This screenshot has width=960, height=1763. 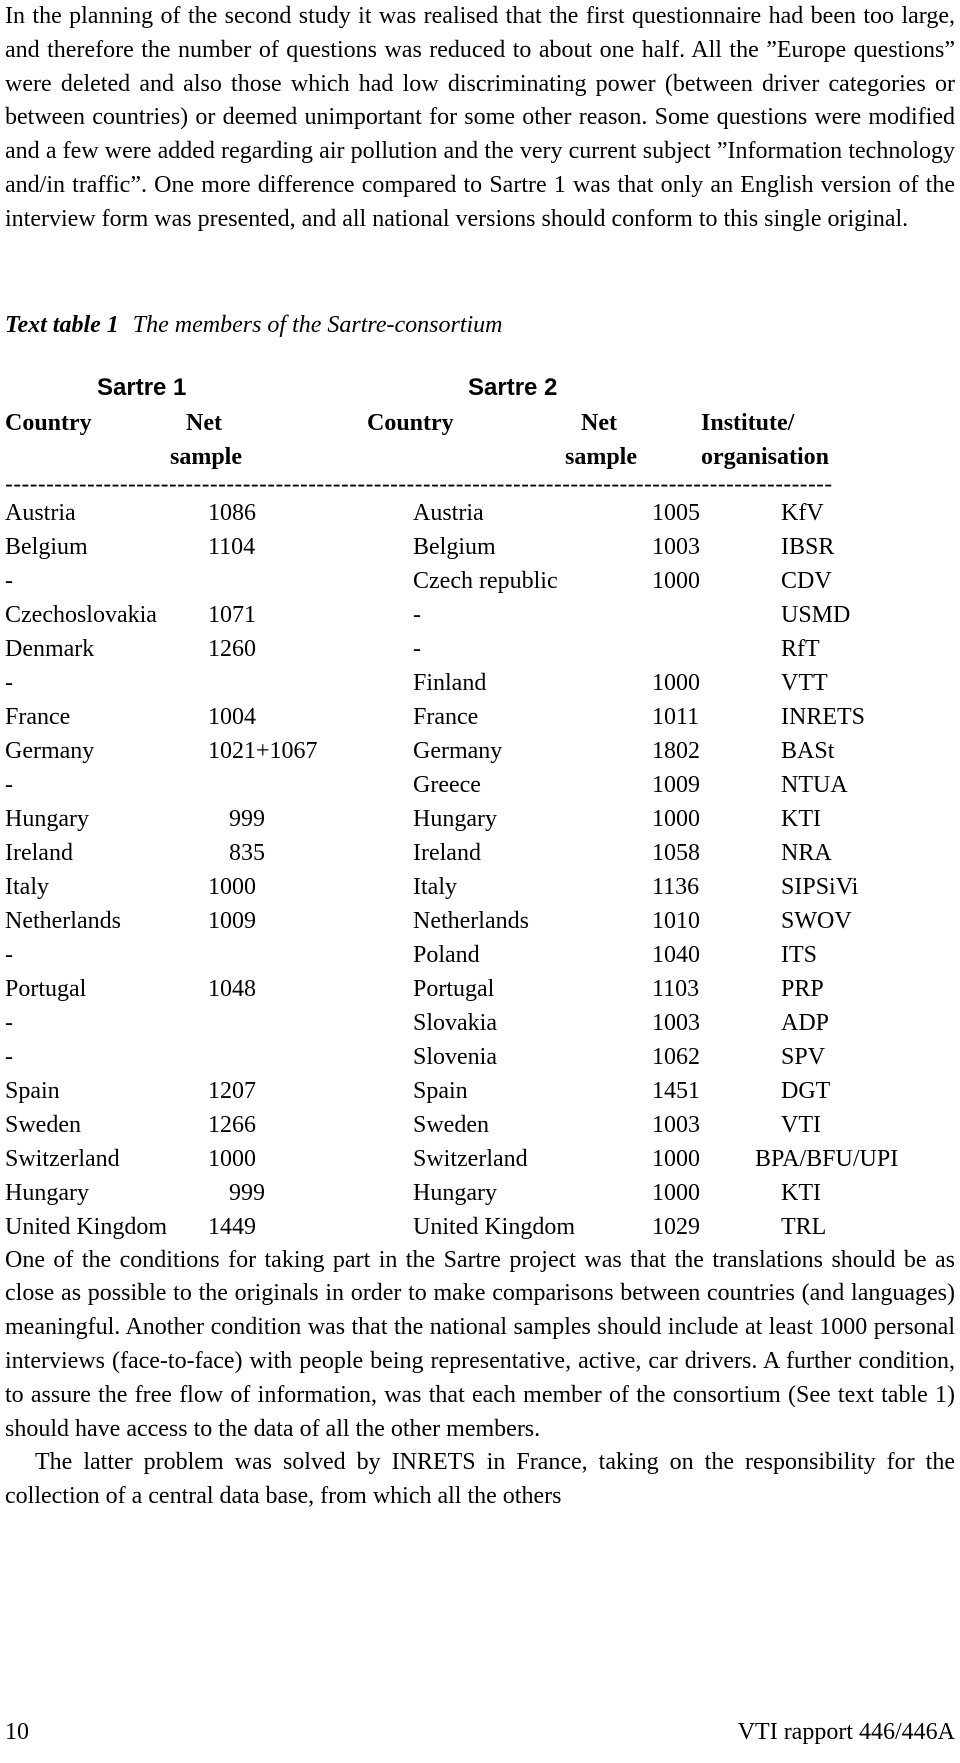 I want to click on report-id: VTI rapport 446/446A, so click(x=846, y=1732).